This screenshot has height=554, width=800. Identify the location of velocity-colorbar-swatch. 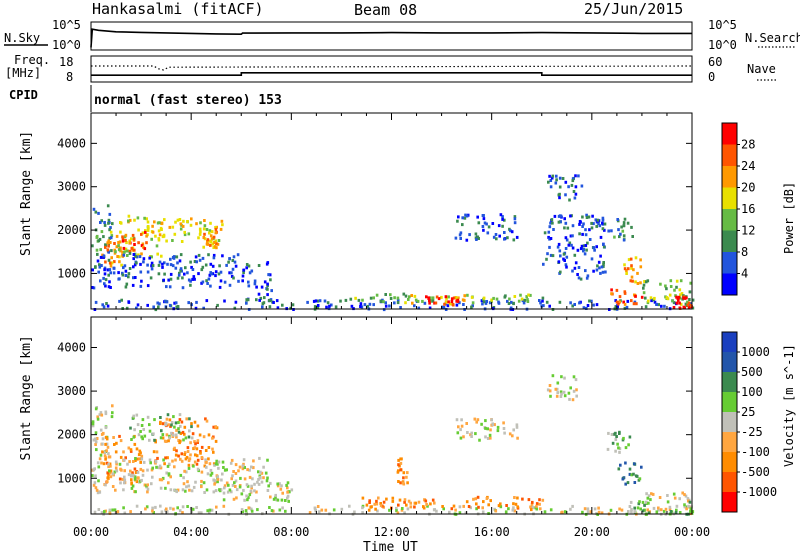
(729, 382).